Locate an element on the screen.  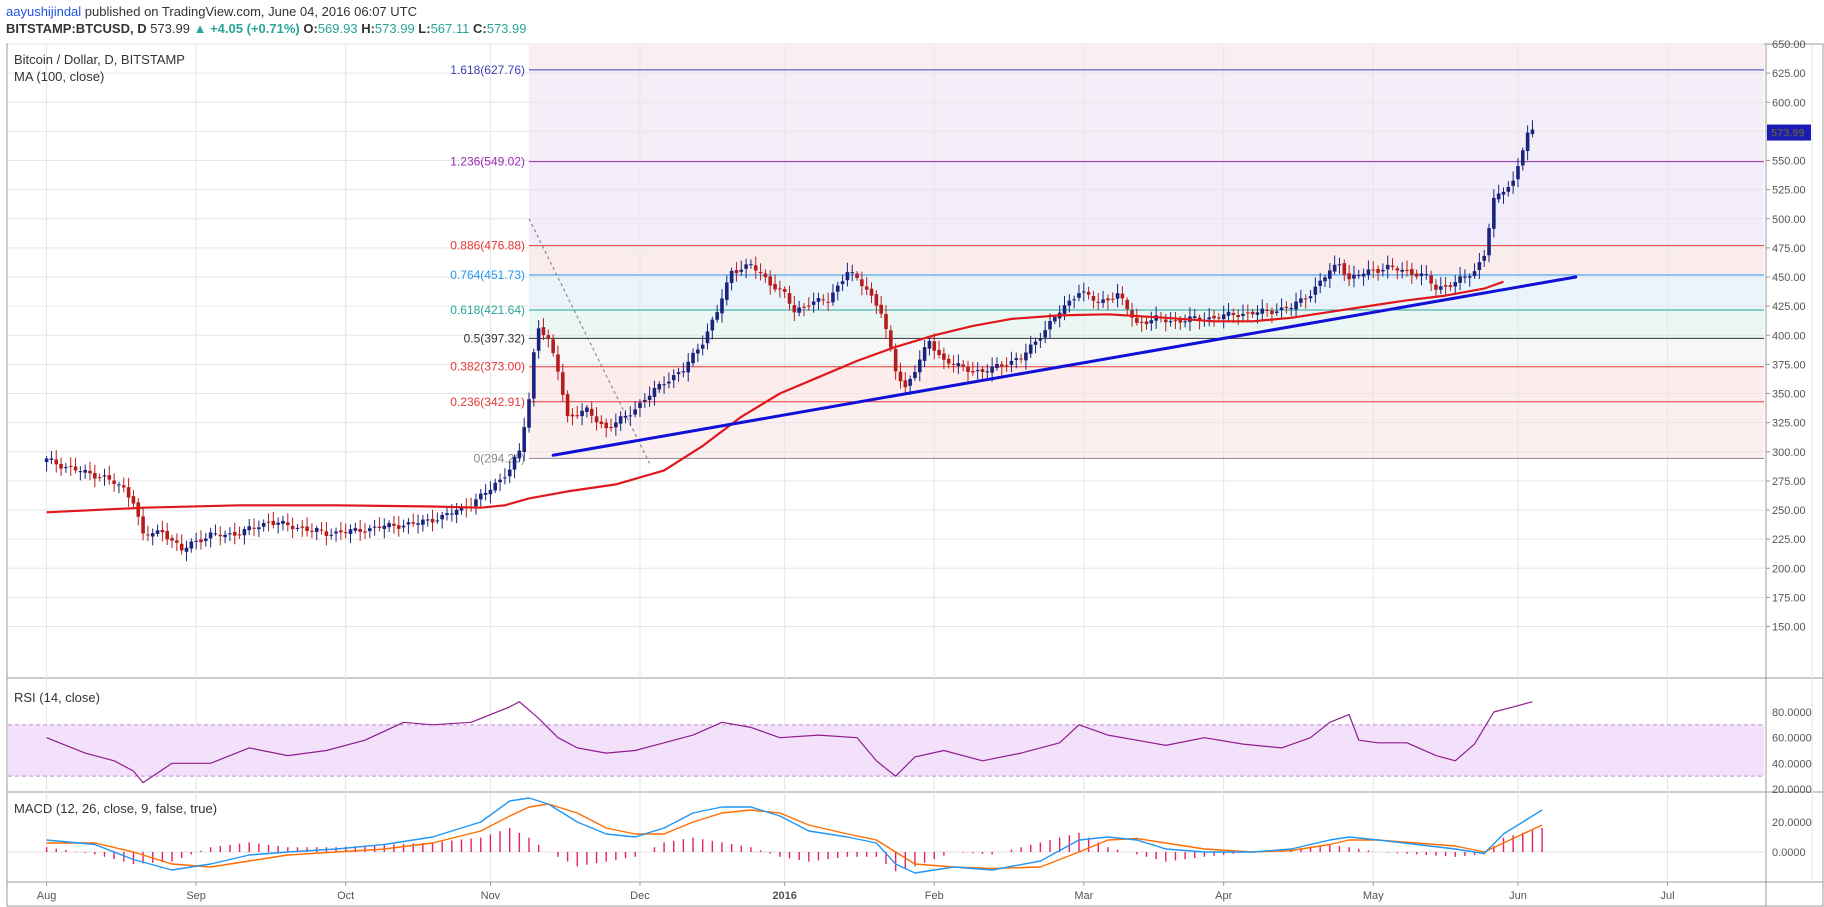
rsi-band is located at coordinates (886, 750).